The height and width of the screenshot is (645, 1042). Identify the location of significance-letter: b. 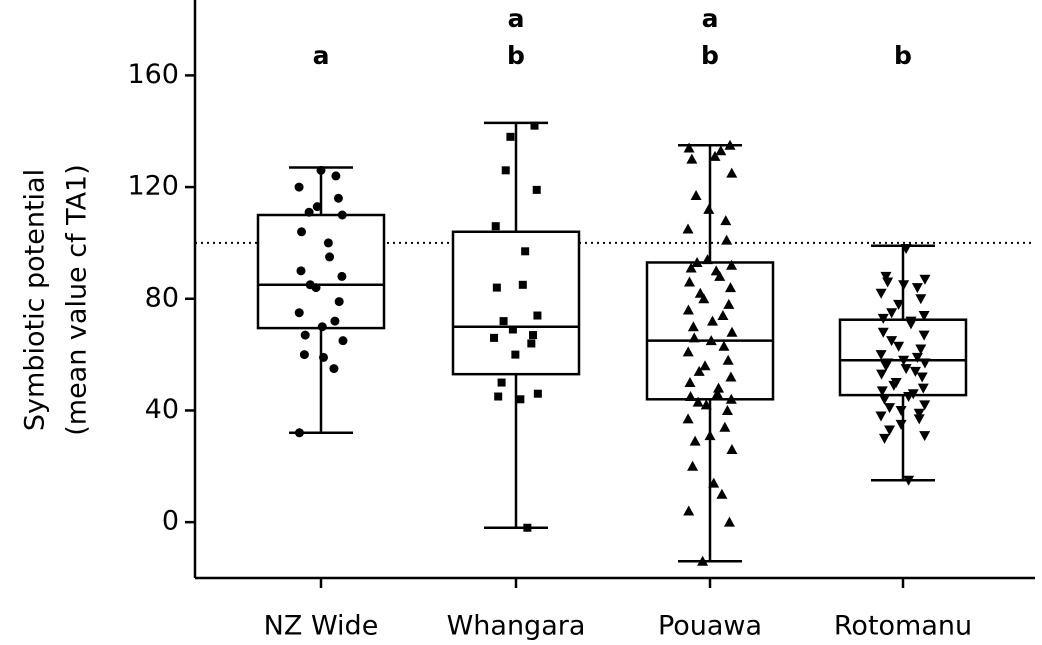
(903, 55).